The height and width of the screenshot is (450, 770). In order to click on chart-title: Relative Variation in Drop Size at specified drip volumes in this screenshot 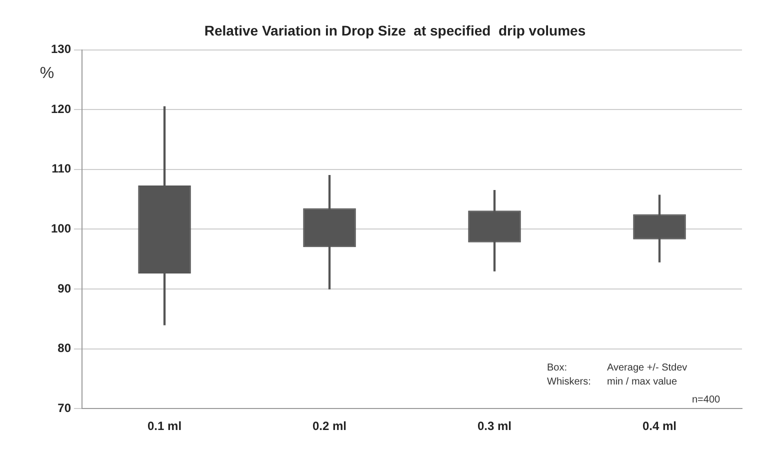, I will do `click(395, 30)`.